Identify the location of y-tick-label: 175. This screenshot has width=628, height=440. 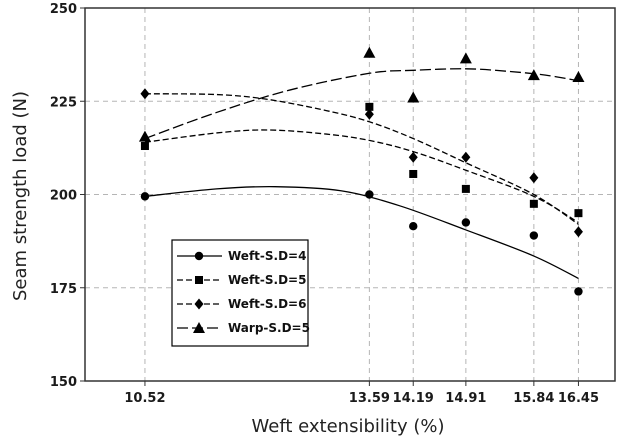
(63, 289).